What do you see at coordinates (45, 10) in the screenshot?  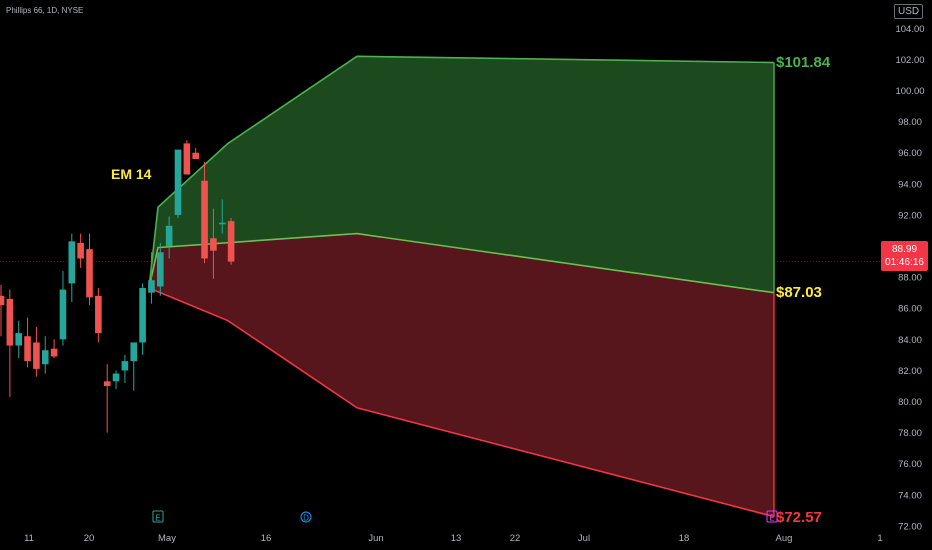 I see `symbol-header: Phillips 66, 1D, NYSE` at bounding box center [45, 10].